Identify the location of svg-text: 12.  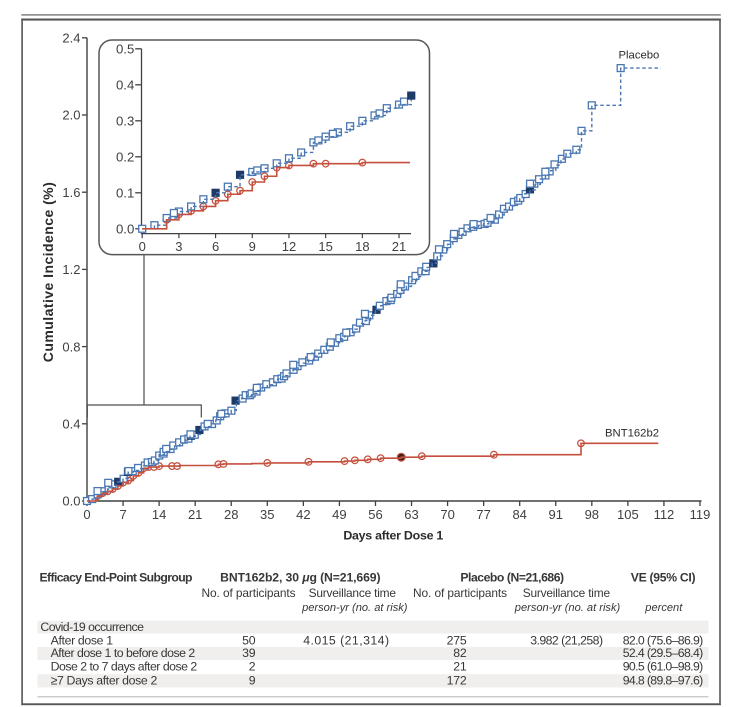
(289, 246).